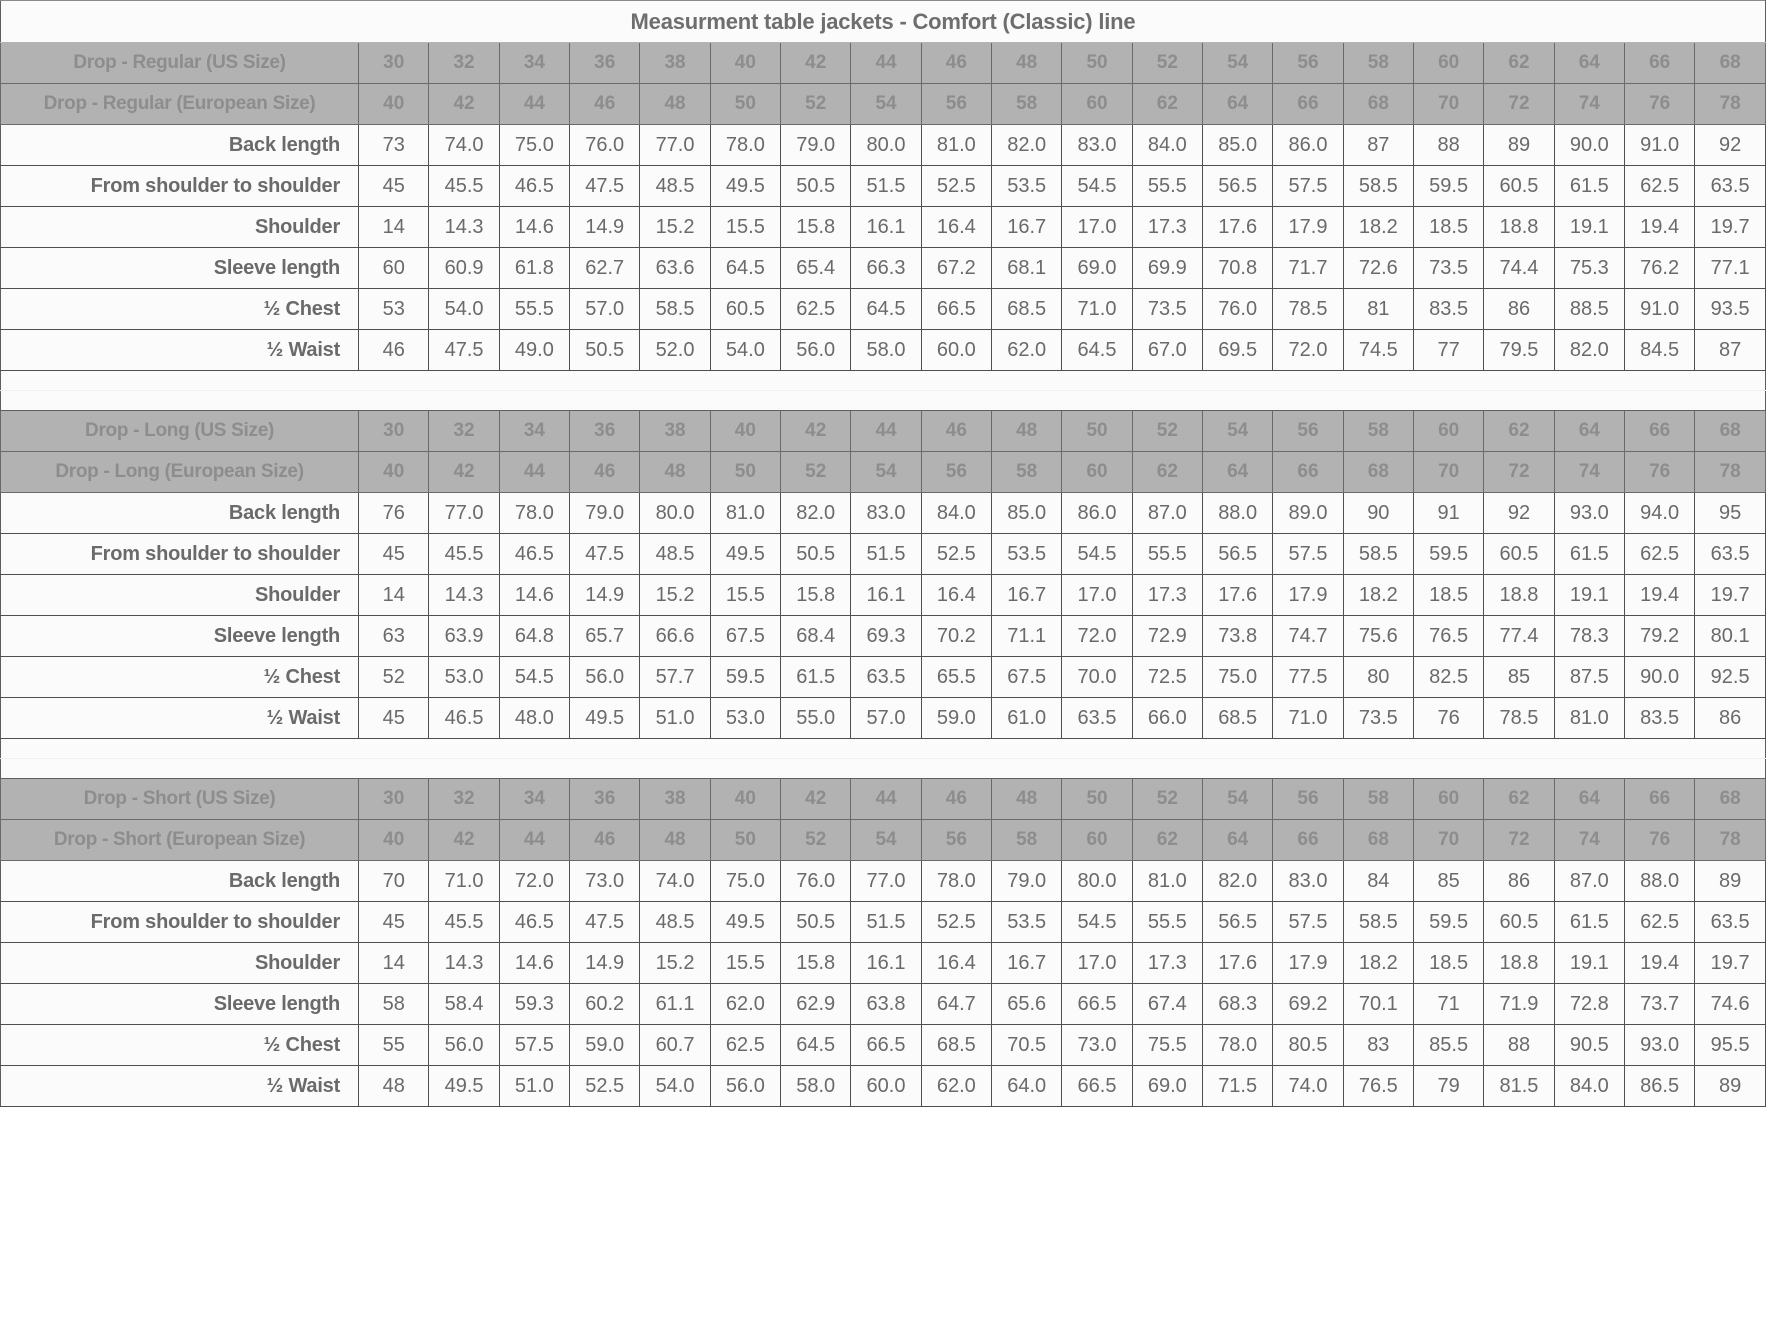 The height and width of the screenshot is (1318, 1766). What do you see at coordinates (180, 636) in the screenshot?
I see `measurement-row-label: Sleeve length` at bounding box center [180, 636].